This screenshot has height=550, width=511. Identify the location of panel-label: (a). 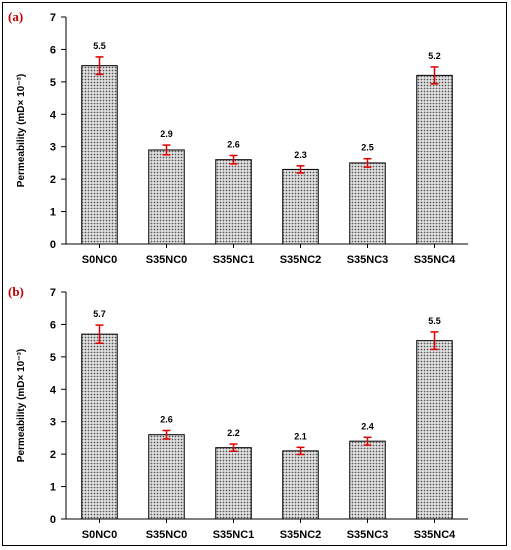
(15, 16).